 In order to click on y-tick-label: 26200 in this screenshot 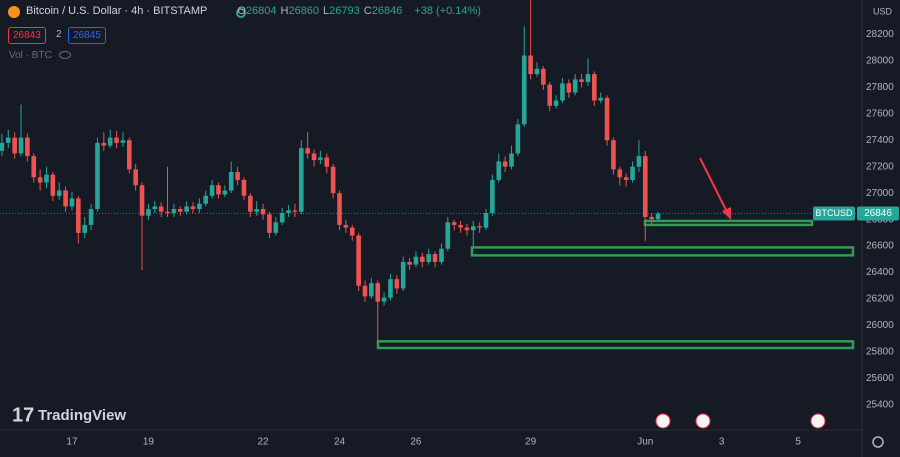, I will do `click(880, 299)`.